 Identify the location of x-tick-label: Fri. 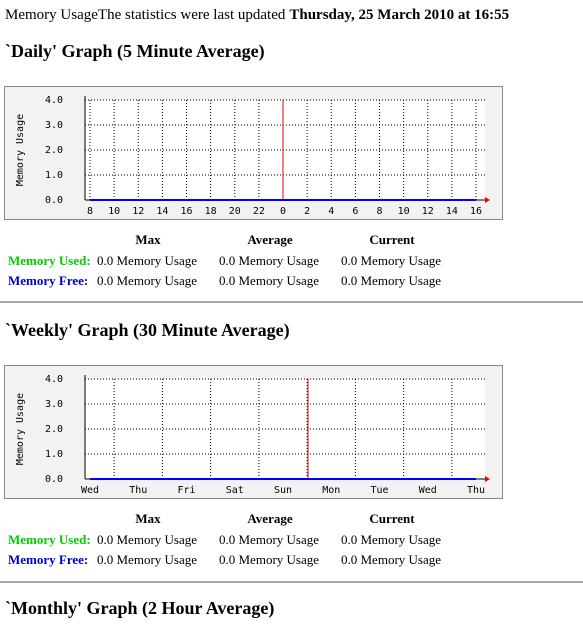
(186, 490).